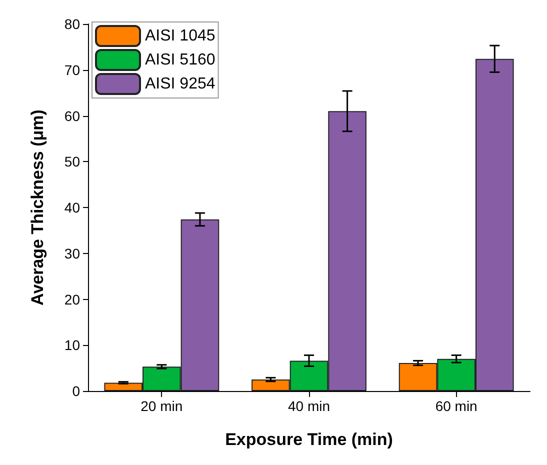 The image size is (547, 465). I want to click on y-tick-label: 60, so click(72, 116).